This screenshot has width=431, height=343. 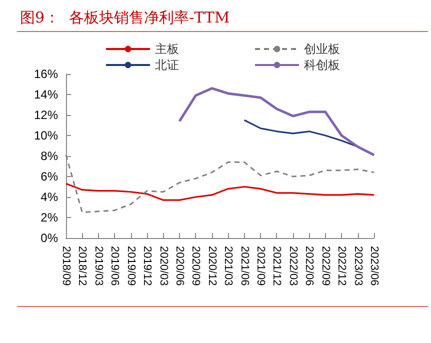 What do you see at coordinates (130, 266) in the screenshot?
I see `x-tick-label: 2019/09` at bounding box center [130, 266].